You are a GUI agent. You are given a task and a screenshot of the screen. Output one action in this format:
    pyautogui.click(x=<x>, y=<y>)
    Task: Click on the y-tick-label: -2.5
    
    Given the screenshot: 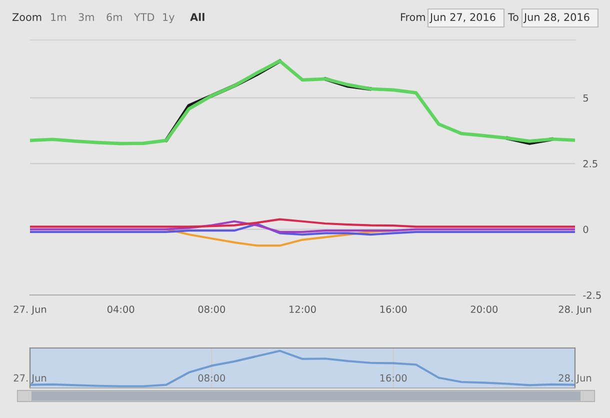 What is the action you would take?
    pyautogui.click(x=592, y=295)
    